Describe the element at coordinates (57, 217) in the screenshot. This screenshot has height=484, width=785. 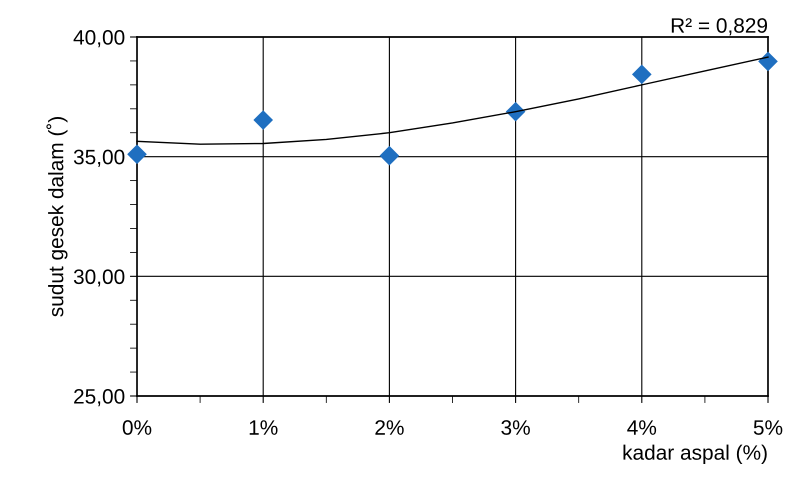
I see `y-axis-title: sudut gesek dalam (˚)` at that location.